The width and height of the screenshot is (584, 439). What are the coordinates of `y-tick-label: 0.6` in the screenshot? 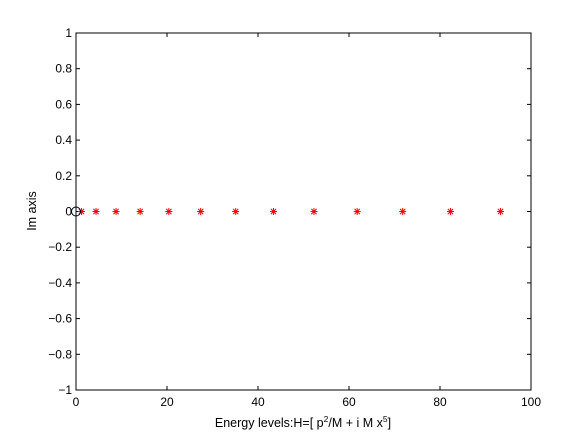 It's located at (63, 104).